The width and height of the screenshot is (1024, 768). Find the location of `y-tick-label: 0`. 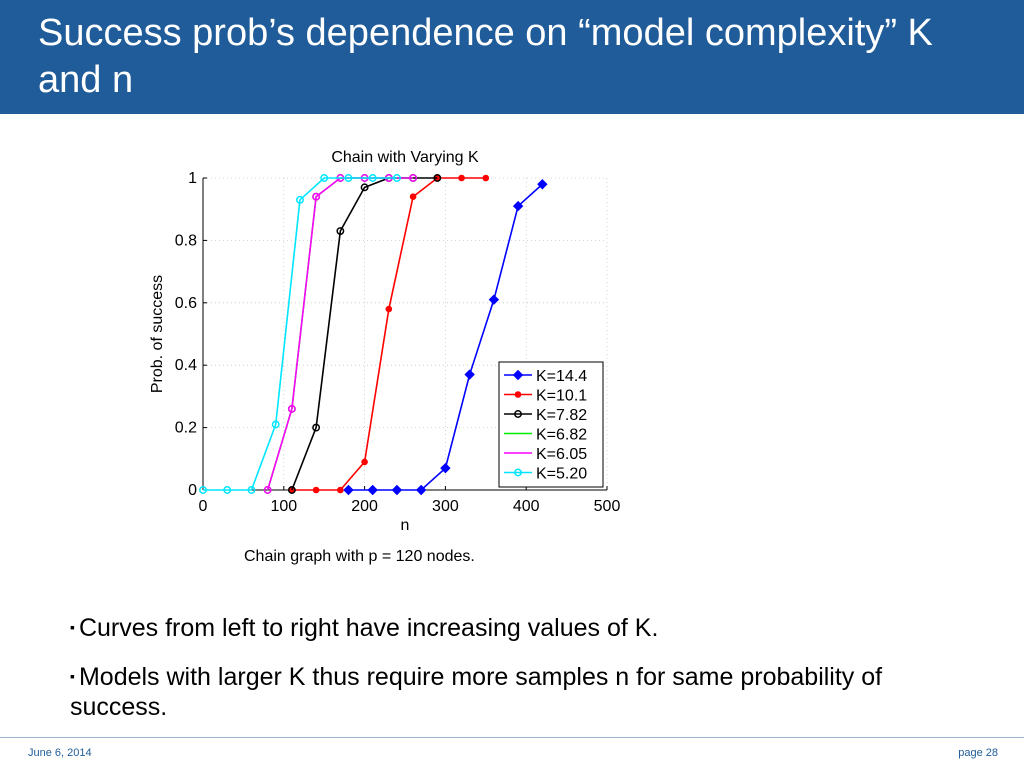

y-tick-label: 0 is located at coordinates (192, 490).